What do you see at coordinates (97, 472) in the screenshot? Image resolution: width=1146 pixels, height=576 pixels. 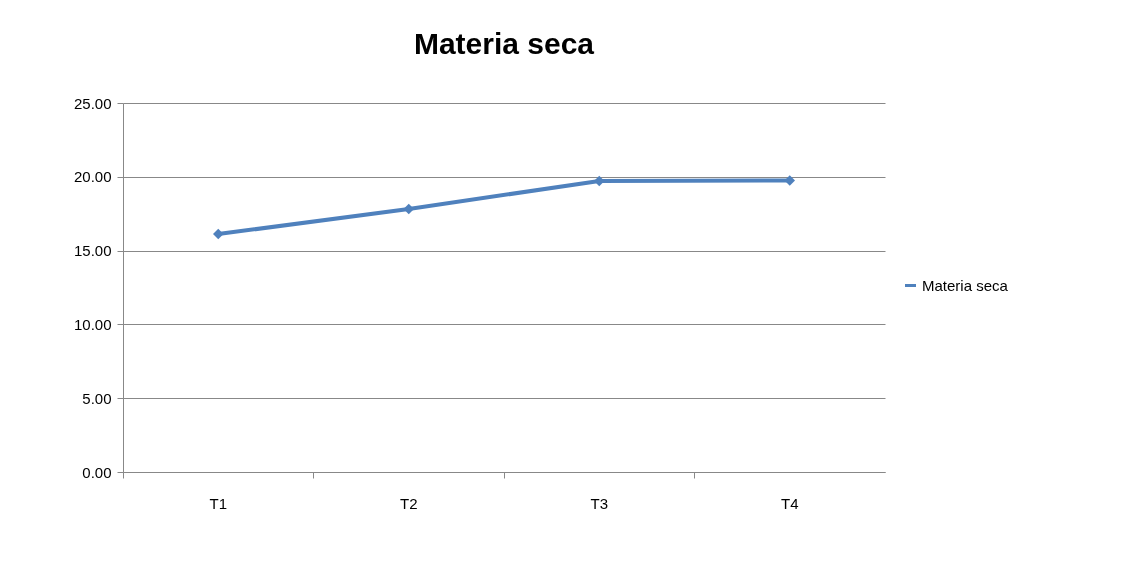 I see `y-tick-label: 0.00` at bounding box center [97, 472].